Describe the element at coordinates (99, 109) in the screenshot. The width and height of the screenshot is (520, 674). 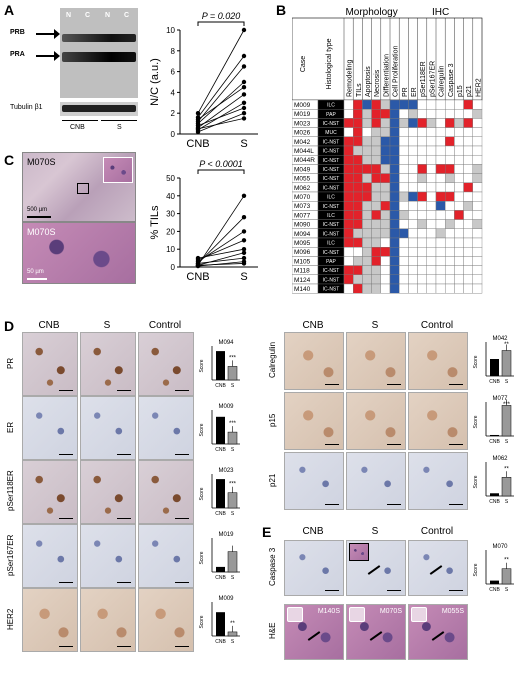
I see `tubulin-blot` at that location.